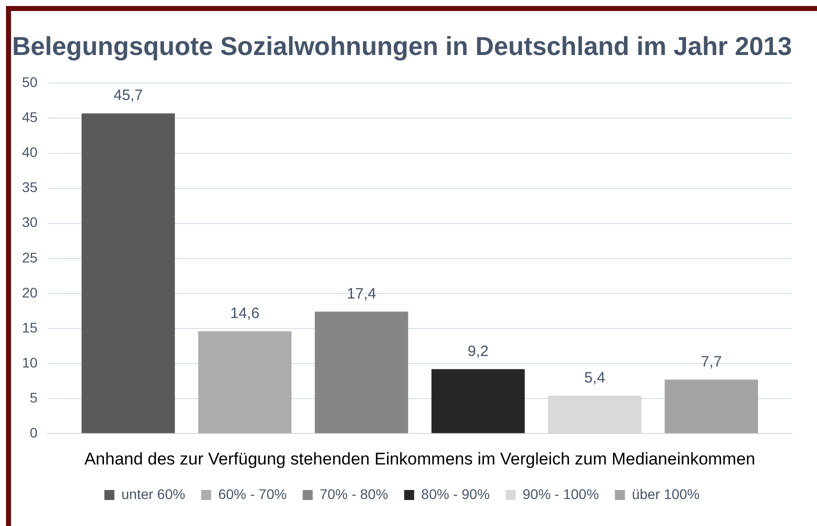  What do you see at coordinates (402, 46) in the screenshot?
I see `chart-title: Belegungsquote Sozialwohnungen in Deutschland im Jahr 2013` at bounding box center [402, 46].